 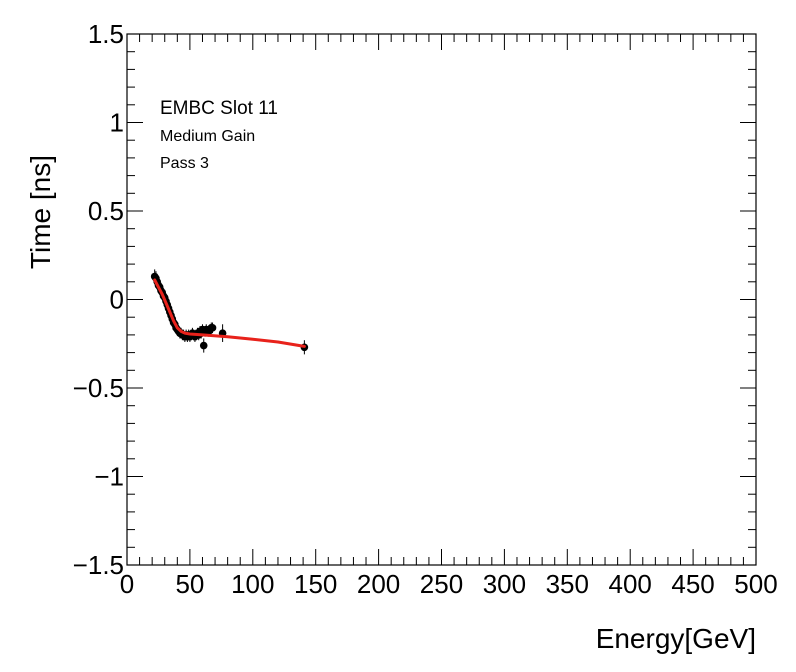 I want to click on fit-curve, so click(x=229, y=313).